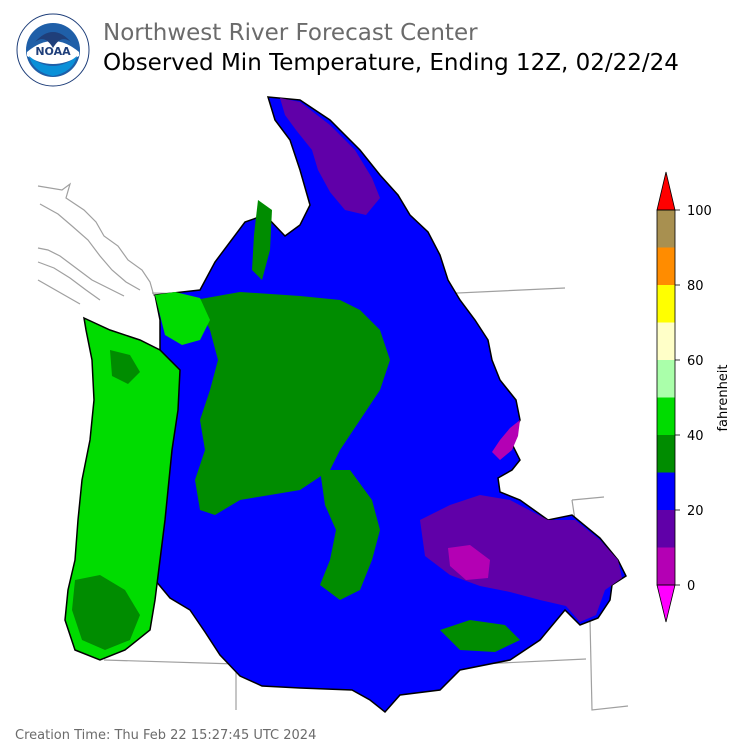 The height and width of the screenshot is (756, 756). What do you see at coordinates (182, 318) in the screenshot?
I see `region-40-50-puget` at bounding box center [182, 318].